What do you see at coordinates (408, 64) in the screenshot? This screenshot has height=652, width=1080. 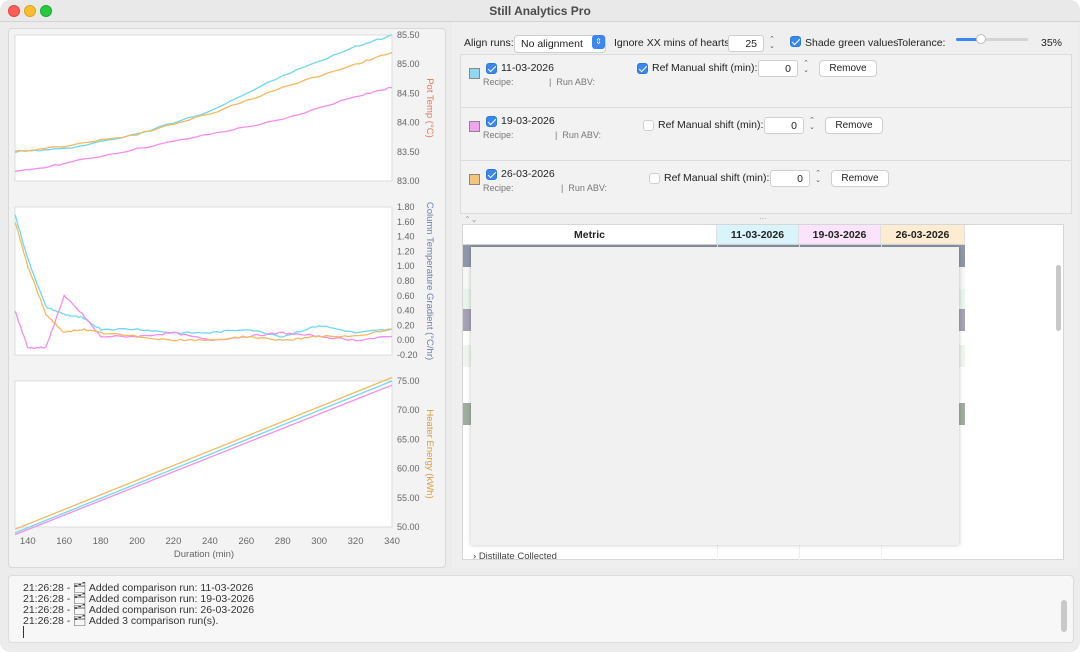 I see `y-tick-label: 85.00` at bounding box center [408, 64].